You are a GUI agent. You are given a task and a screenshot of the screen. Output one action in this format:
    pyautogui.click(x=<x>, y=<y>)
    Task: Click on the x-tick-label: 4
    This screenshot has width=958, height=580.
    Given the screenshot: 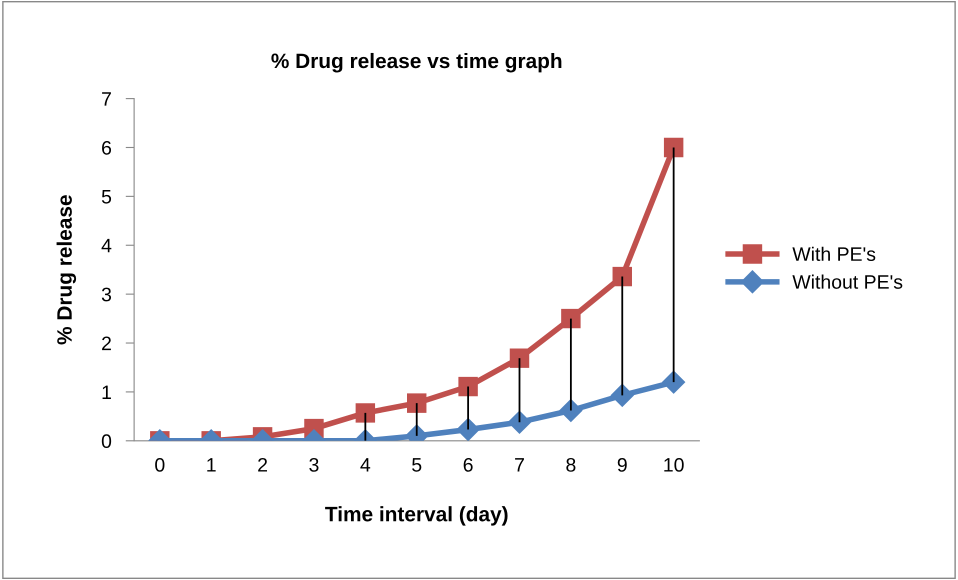 What is the action you would take?
    pyautogui.click(x=365, y=465)
    